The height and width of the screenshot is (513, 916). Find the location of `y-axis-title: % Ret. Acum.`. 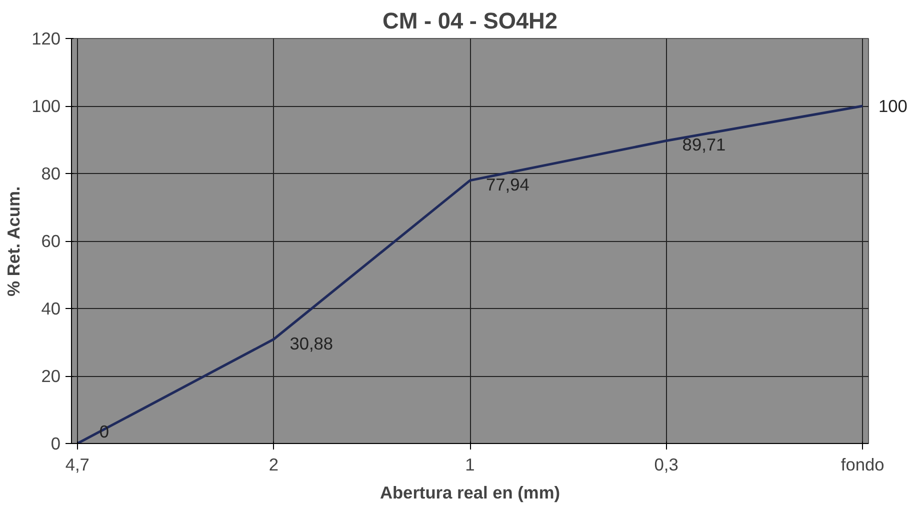

y-axis-title: % Ret. Acum. is located at coordinates (14, 241).